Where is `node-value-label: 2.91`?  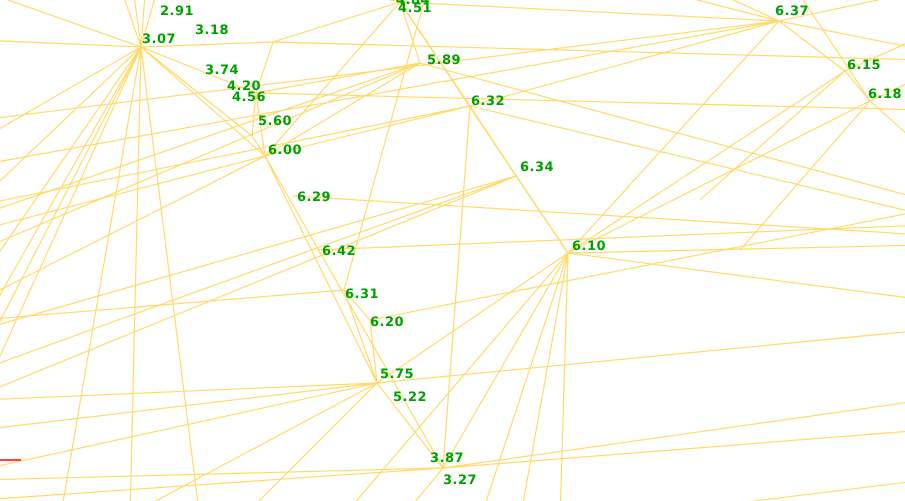 node-value-label: 2.91 is located at coordinates (177, 11).